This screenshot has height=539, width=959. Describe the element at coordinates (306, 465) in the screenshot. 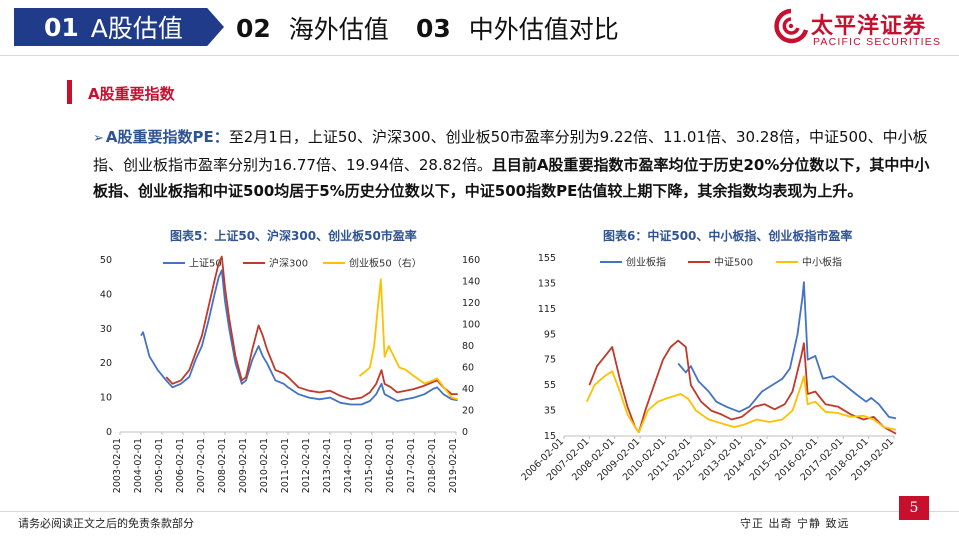

I see `x-tick-label: 2012-02-01` at that location.